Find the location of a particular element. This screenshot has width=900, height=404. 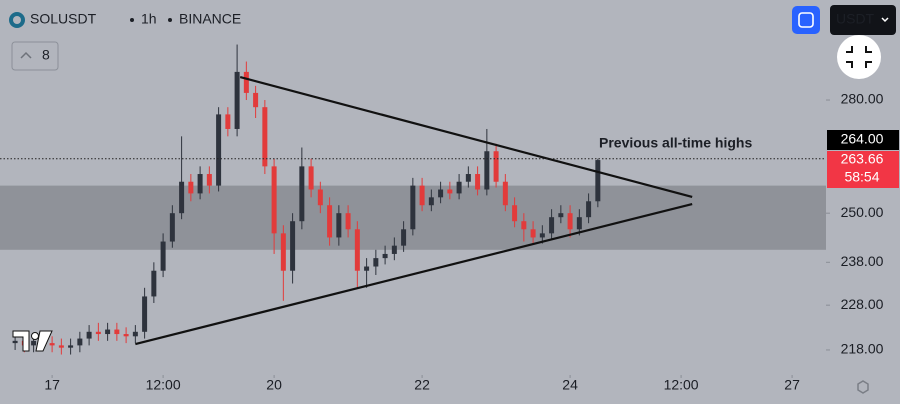

price-line-label: 264.00 is located at coordinates (862, 139).